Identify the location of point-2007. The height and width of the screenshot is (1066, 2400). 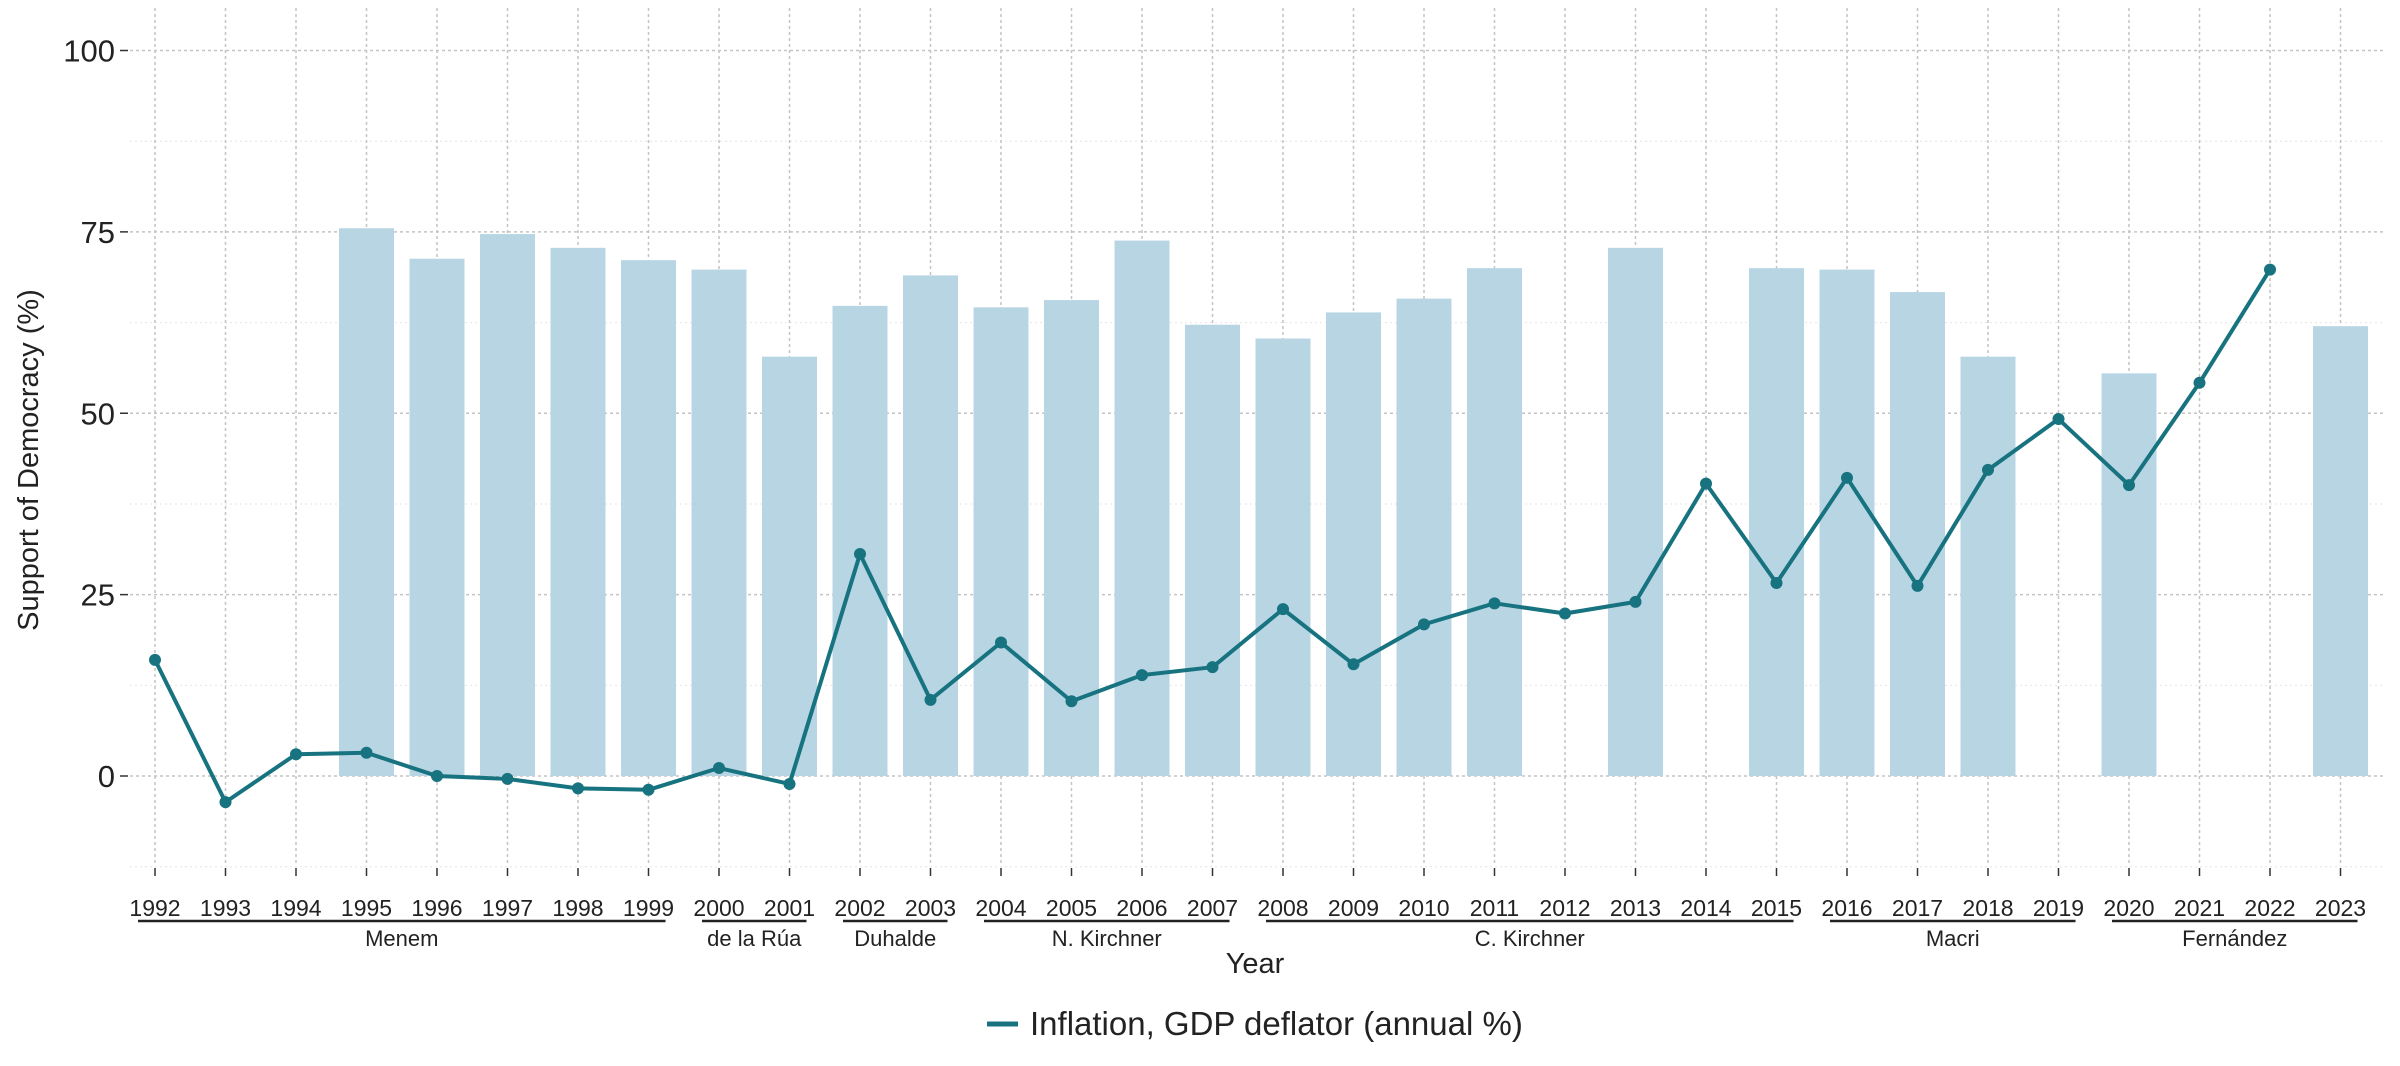
(1212, 667).